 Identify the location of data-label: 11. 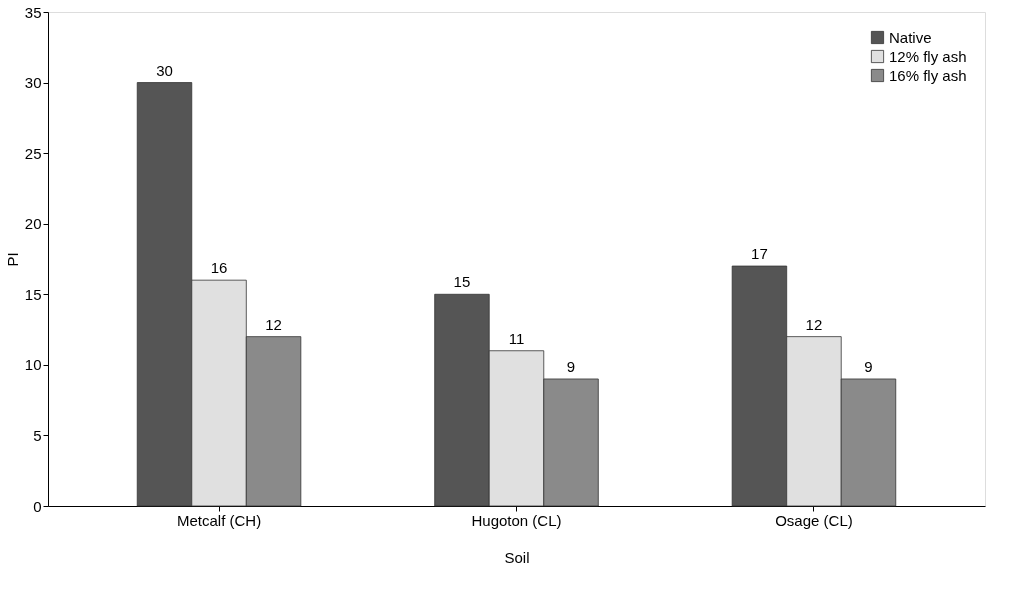
(516, 338).